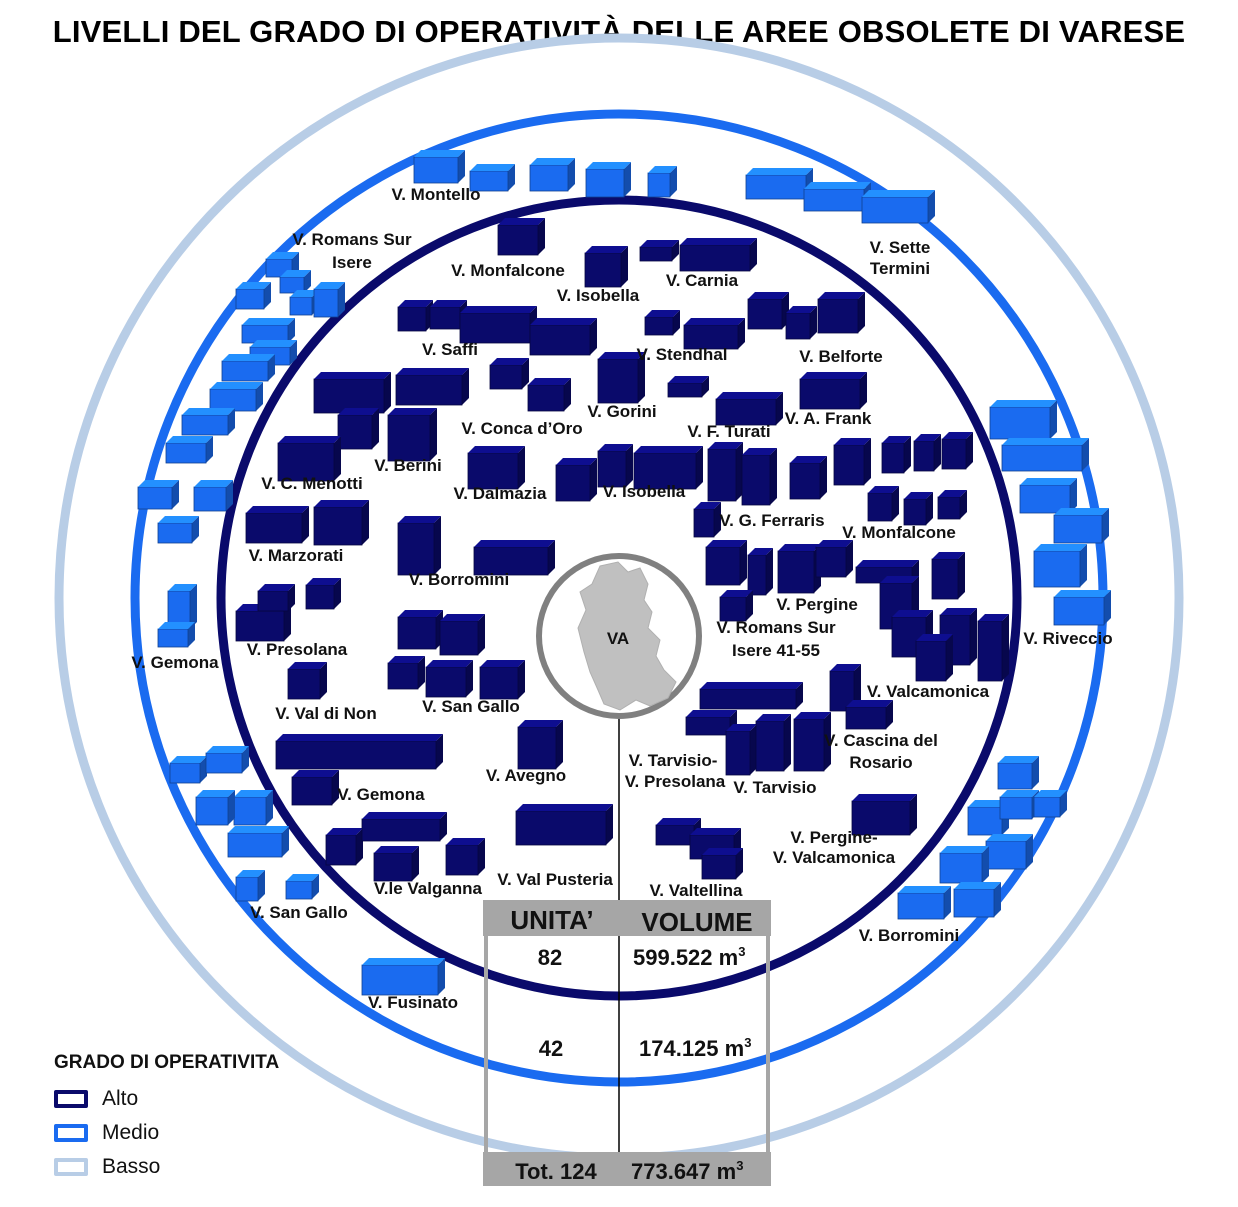  What do you see at coordinates (621, 411) in the screenshot?
I see `label-v-gorini: V. Gorini` at bounding box center [621, 411].